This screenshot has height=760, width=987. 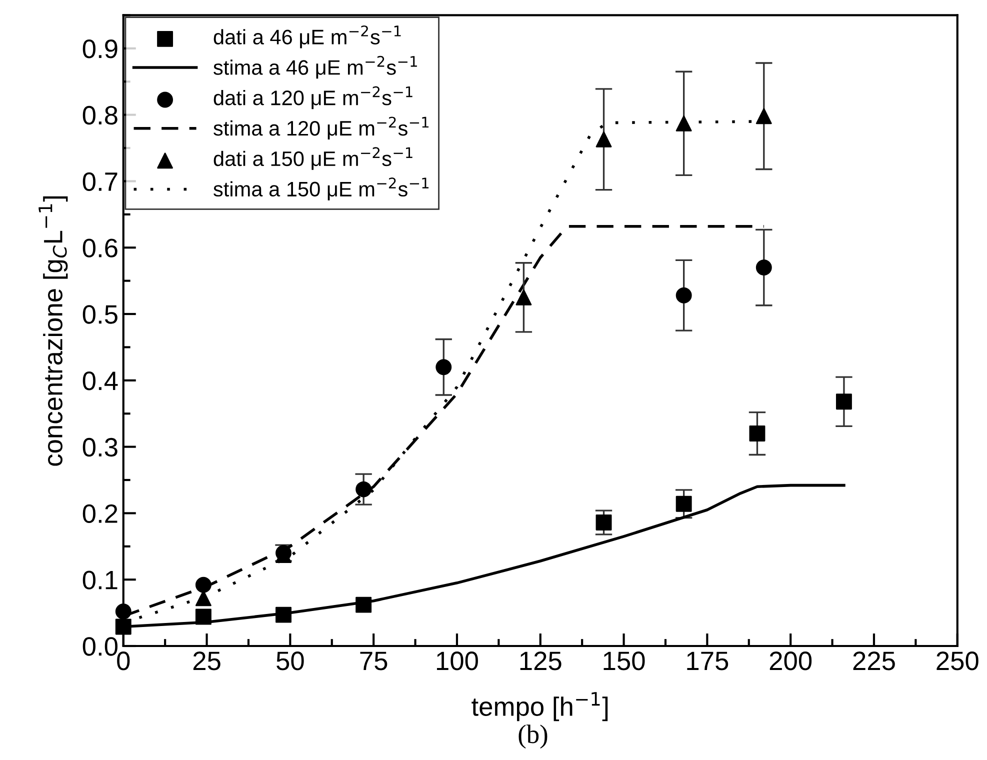 I want to click on x-tick-label: 225, so click(x=874, y=661).